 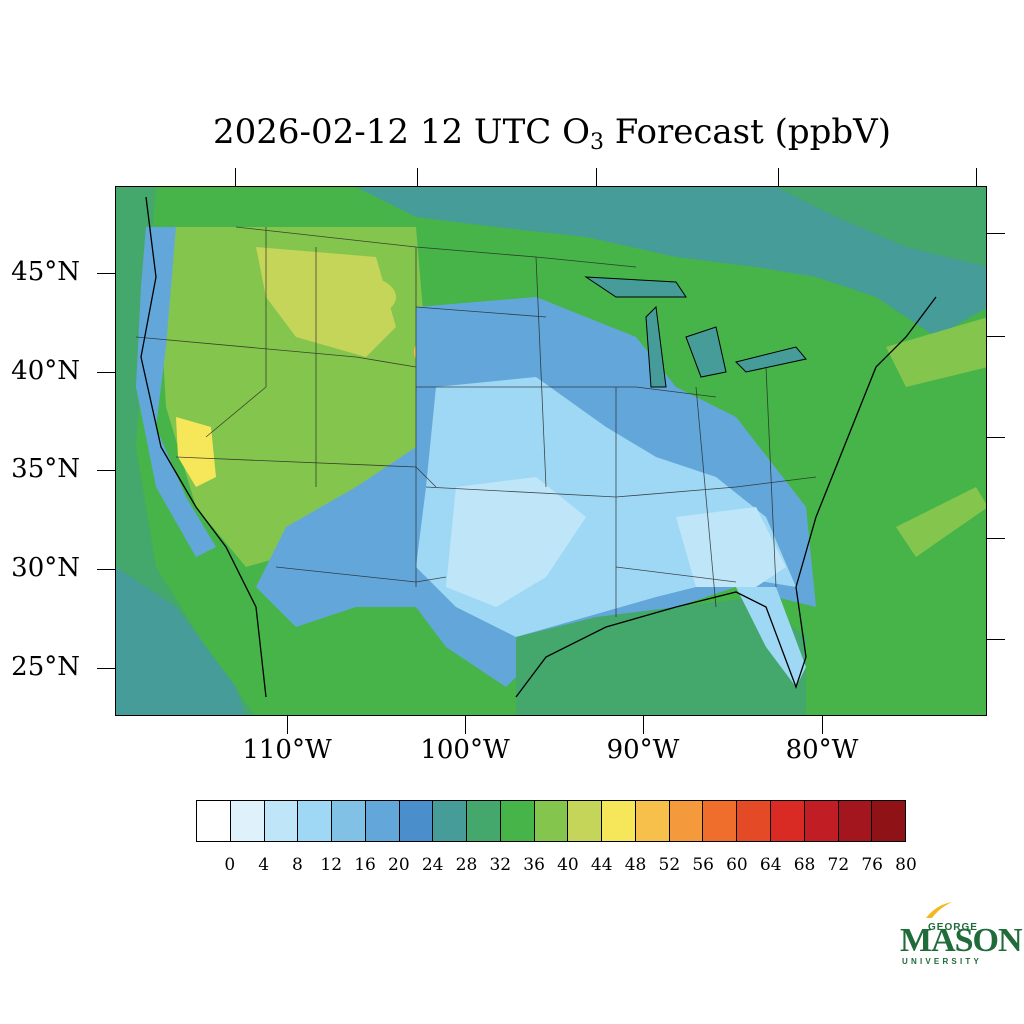 I want to click on field-coast-blue, so click(x=176, y=392).